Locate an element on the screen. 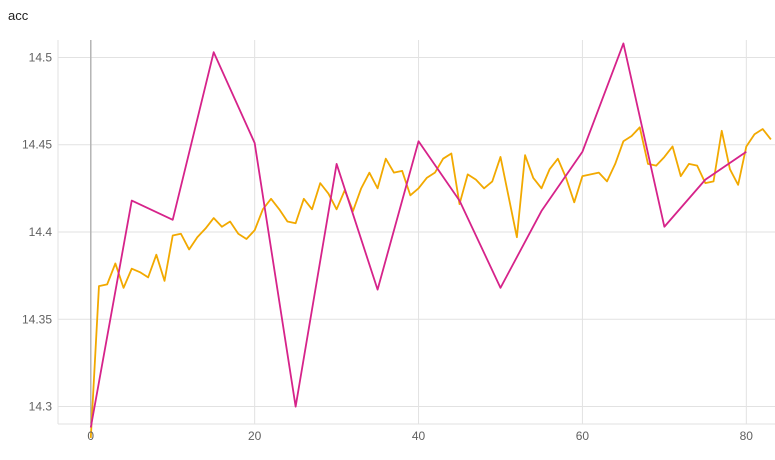  y-tick-label: 14.3 is located at coordinates (41, 407).